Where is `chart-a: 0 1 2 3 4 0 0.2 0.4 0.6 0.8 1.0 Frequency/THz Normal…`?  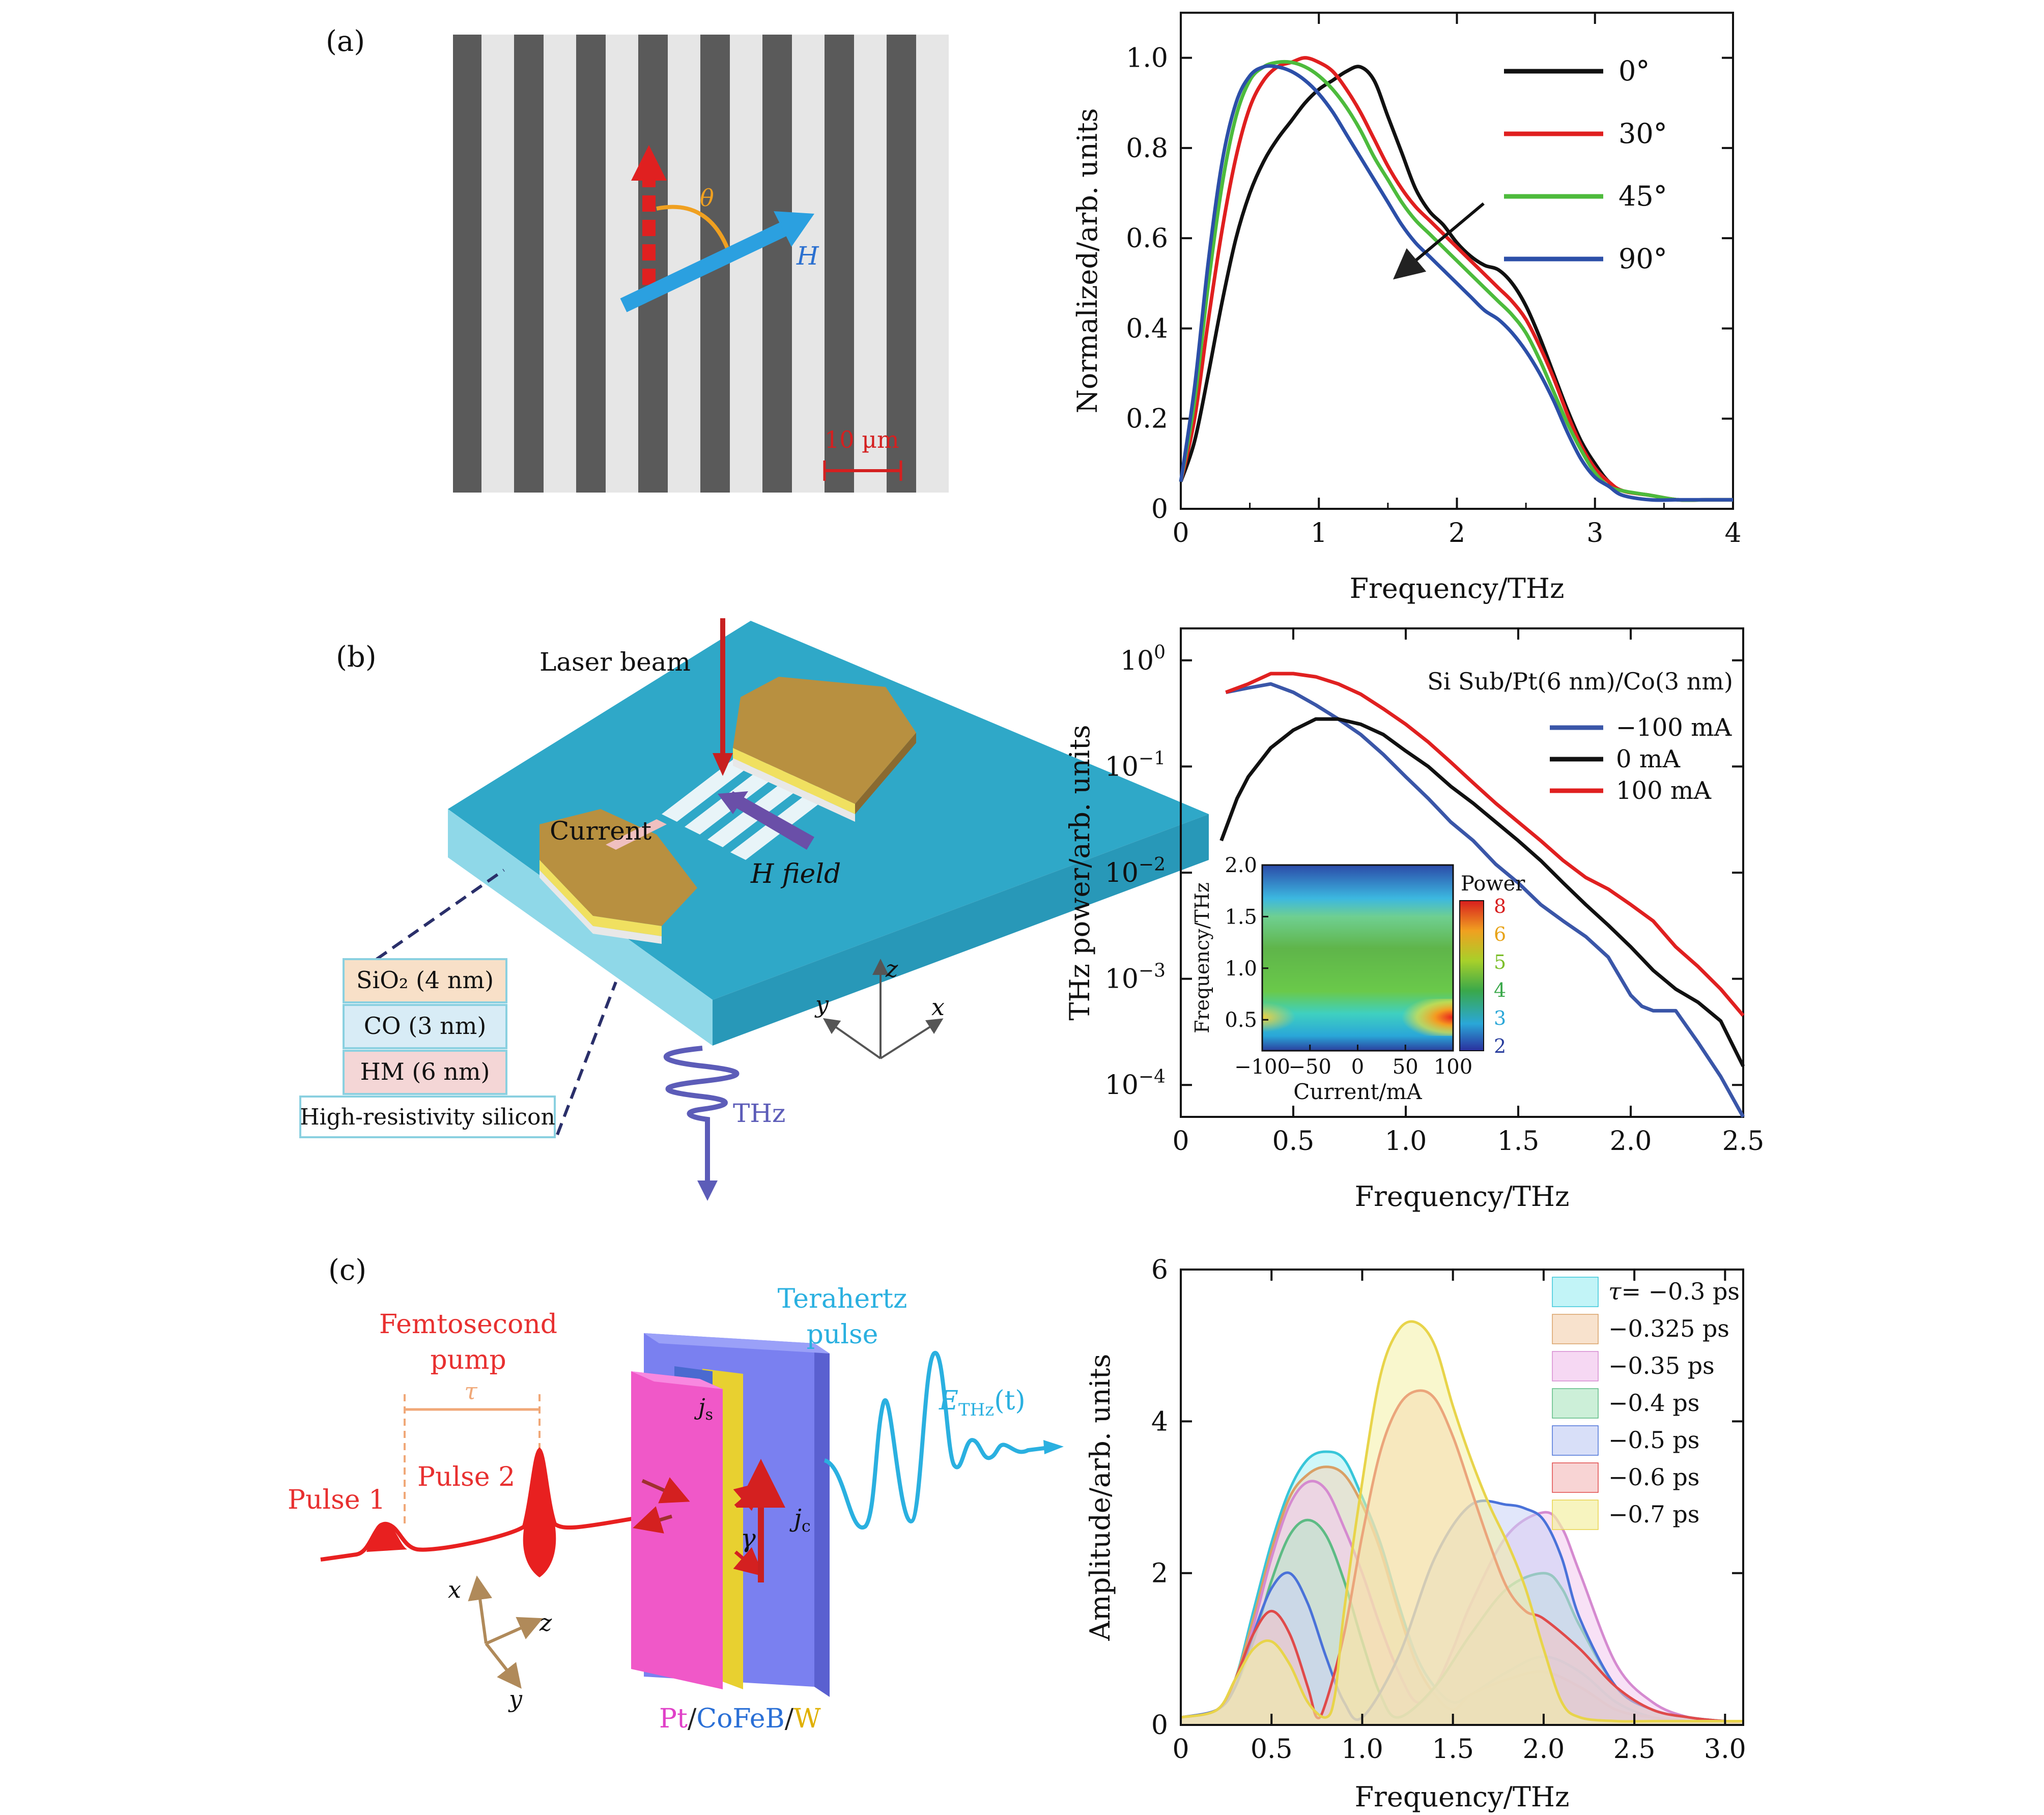
chart-a: 0 1 2 3 4 0 0.2 0.4 0.6 0.8 1.0 Frequency/THz Normal… is located at coordinates (1406, 308).